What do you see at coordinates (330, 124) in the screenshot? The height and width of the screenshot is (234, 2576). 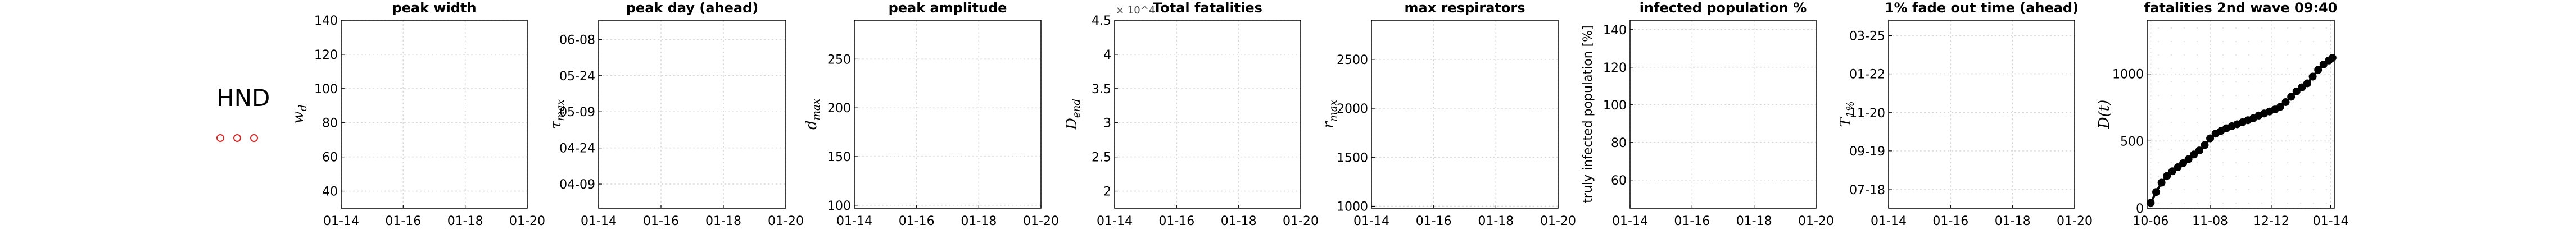 I see `y-tick-label: 80` at bounding box center [330, 124].